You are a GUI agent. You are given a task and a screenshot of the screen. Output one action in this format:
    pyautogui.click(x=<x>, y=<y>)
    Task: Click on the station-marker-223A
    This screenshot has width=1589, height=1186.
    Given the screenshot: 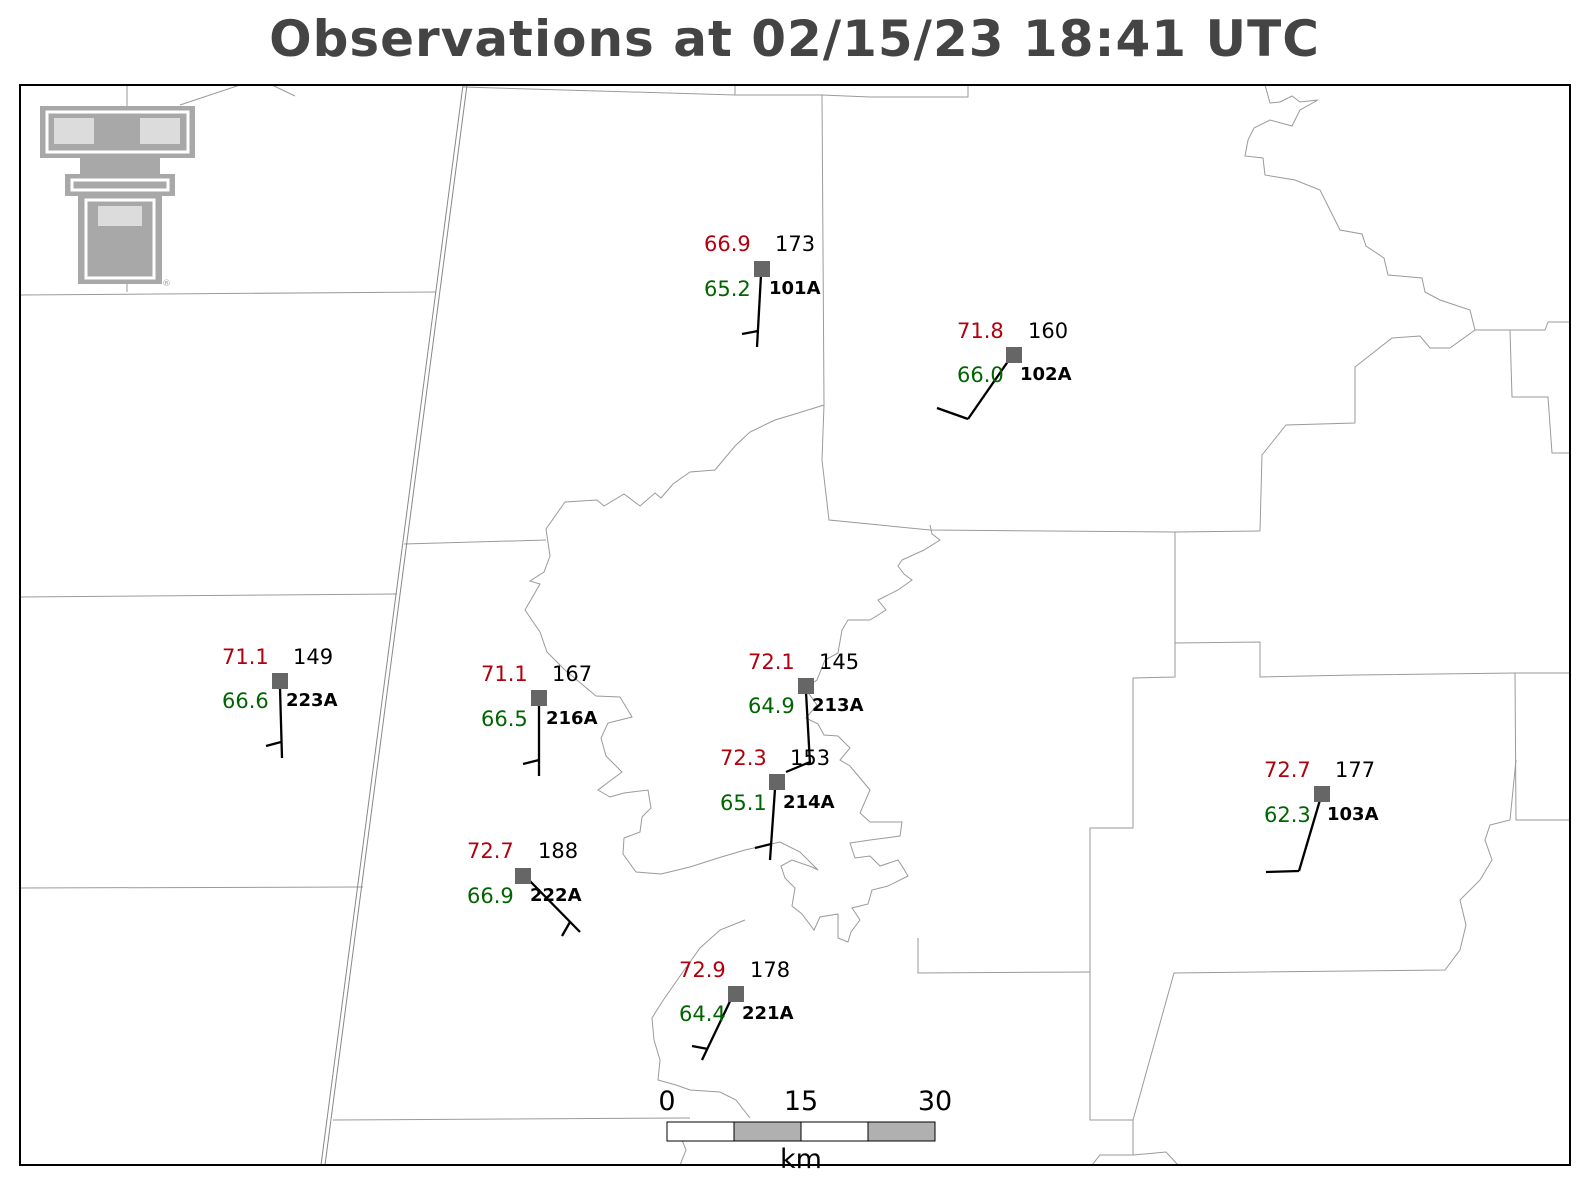 What is the action you would take?
    pyautogui.click(x=280, y=681)
    